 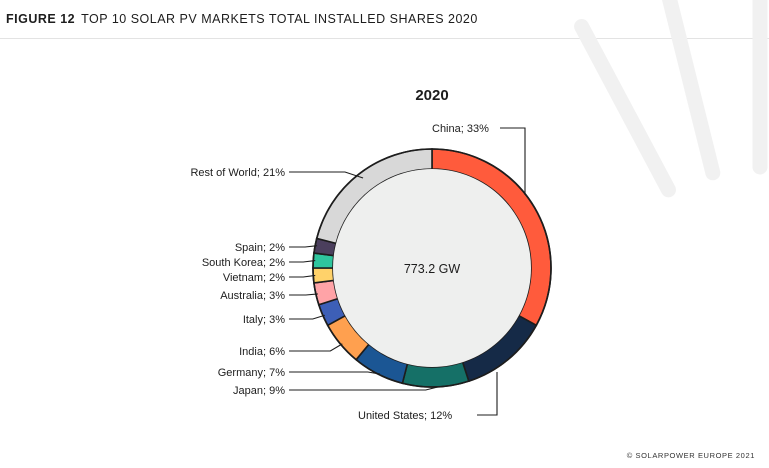 I want to click on figure-number: FIGURE 12, so click(x=41, y=19).